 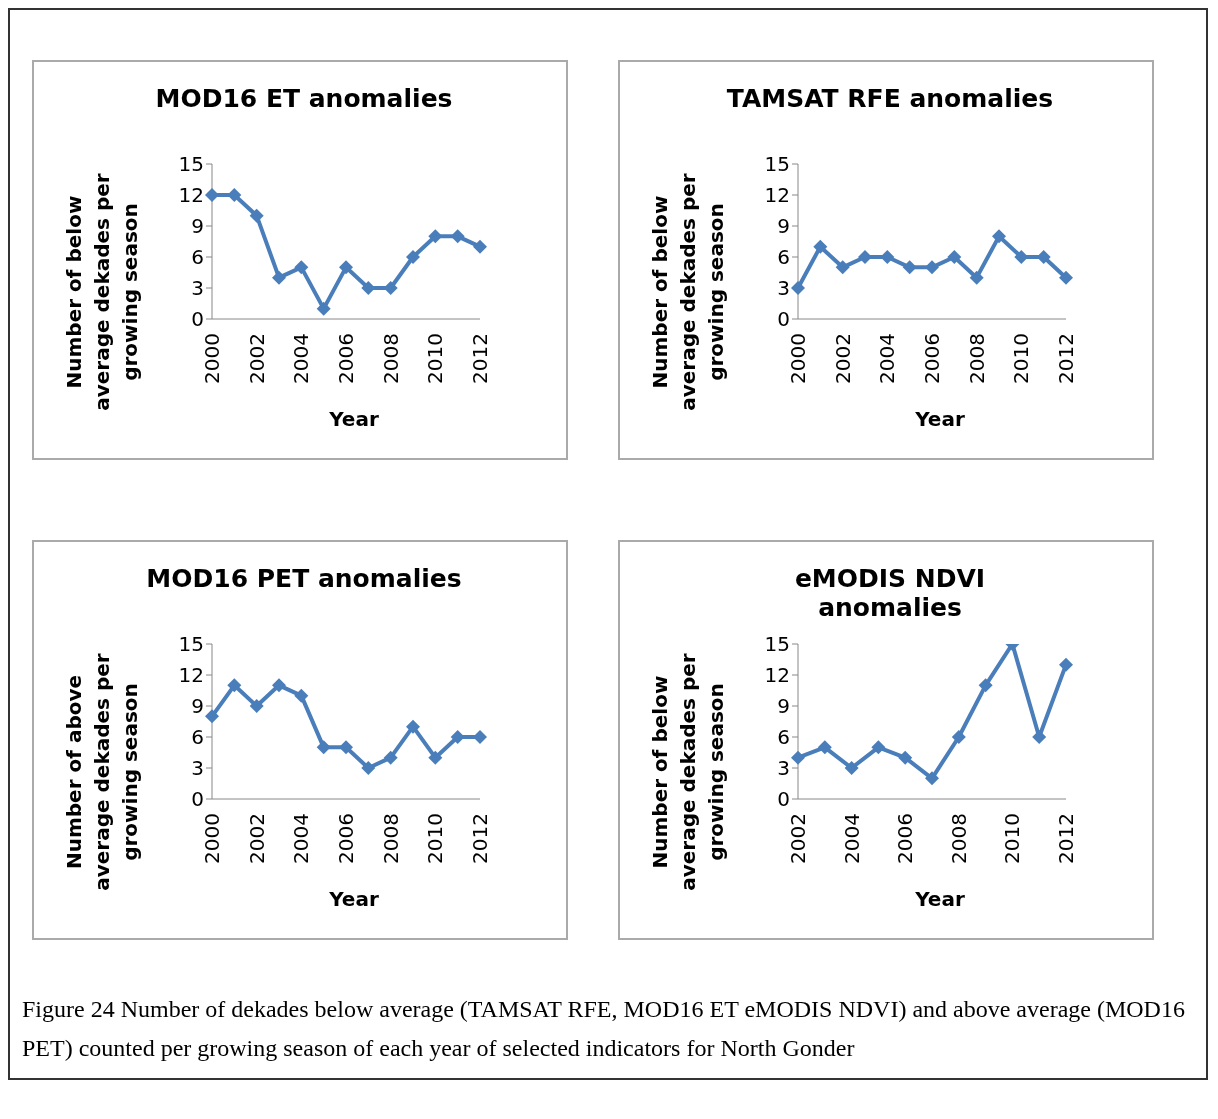 What do you see at coordinates (890, 98) in the screenshot?
I see `chart-title: TAMSAT RFE anomalies` at bounding box center [890, 98].